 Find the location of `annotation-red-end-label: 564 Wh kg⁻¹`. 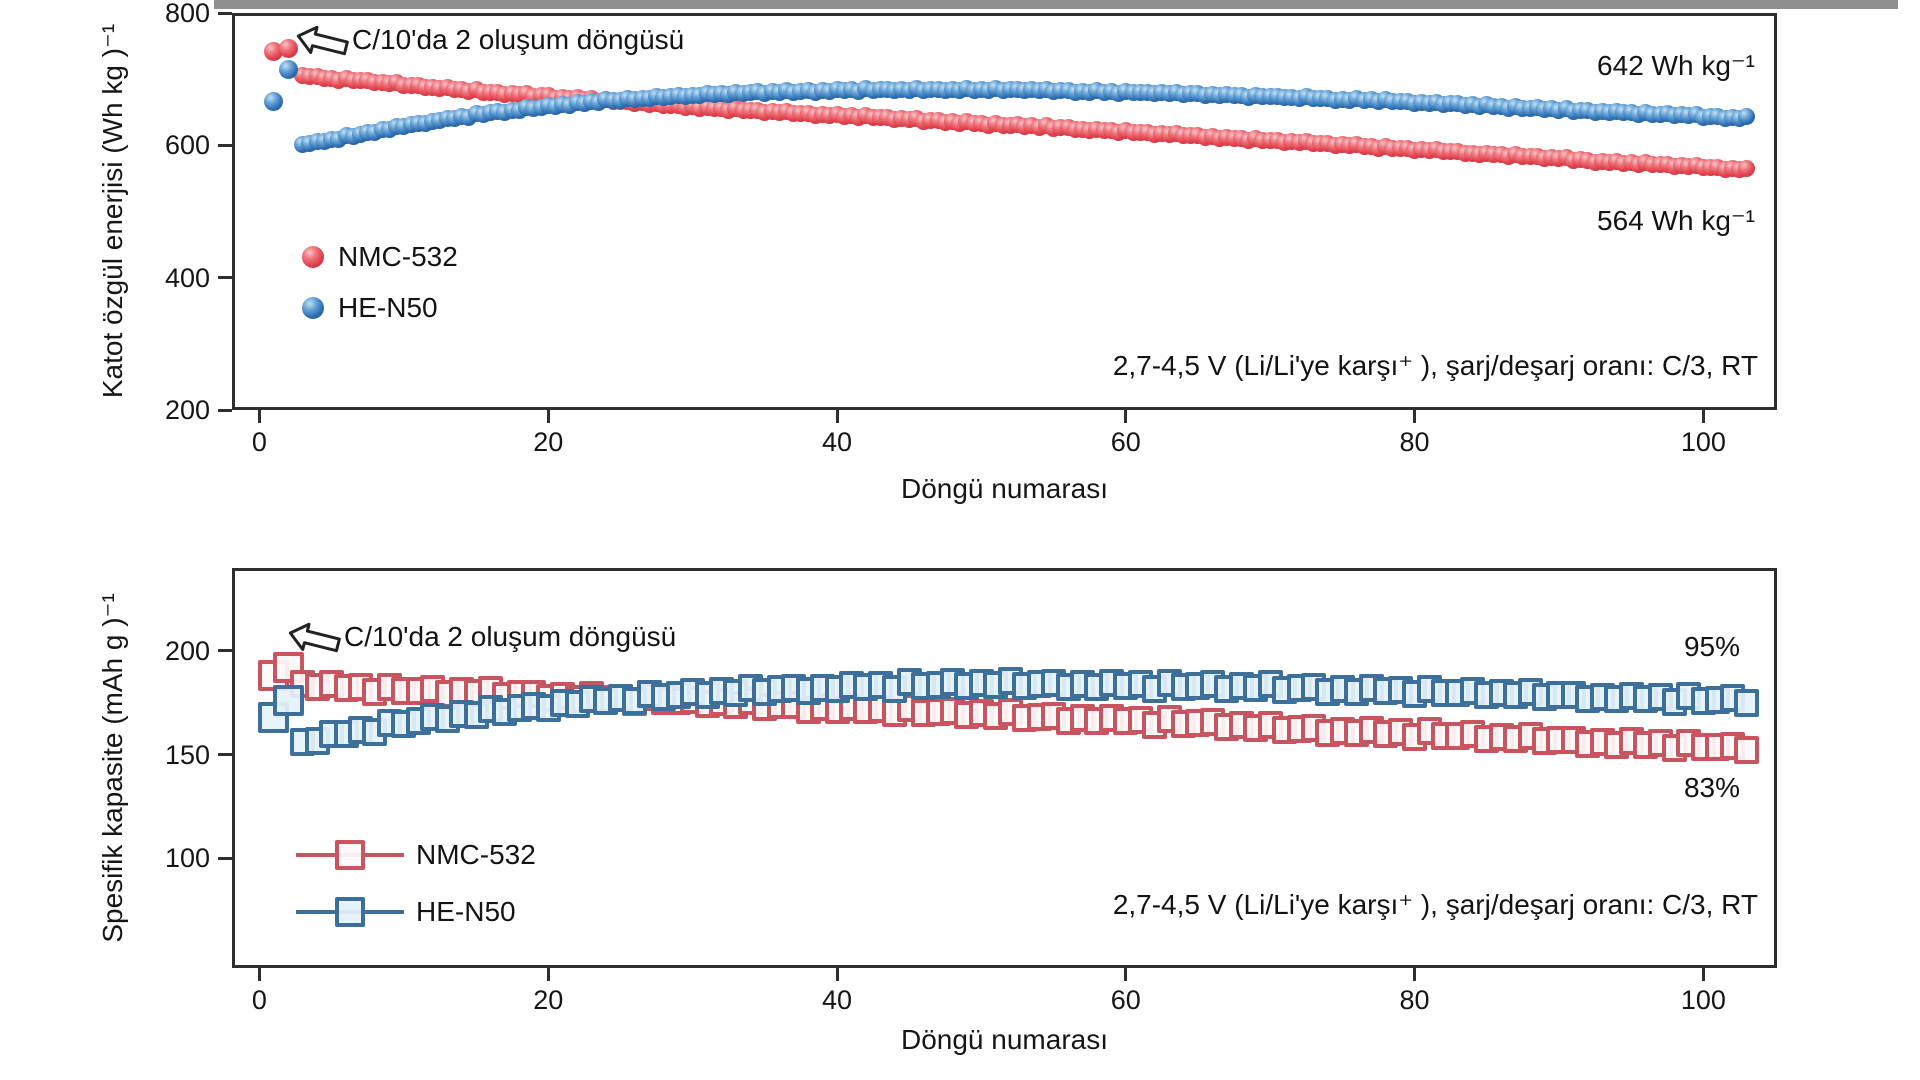

annotation-red-end-label: 564 Wh kg⁻¹ is located at coordinates (1676, 220).